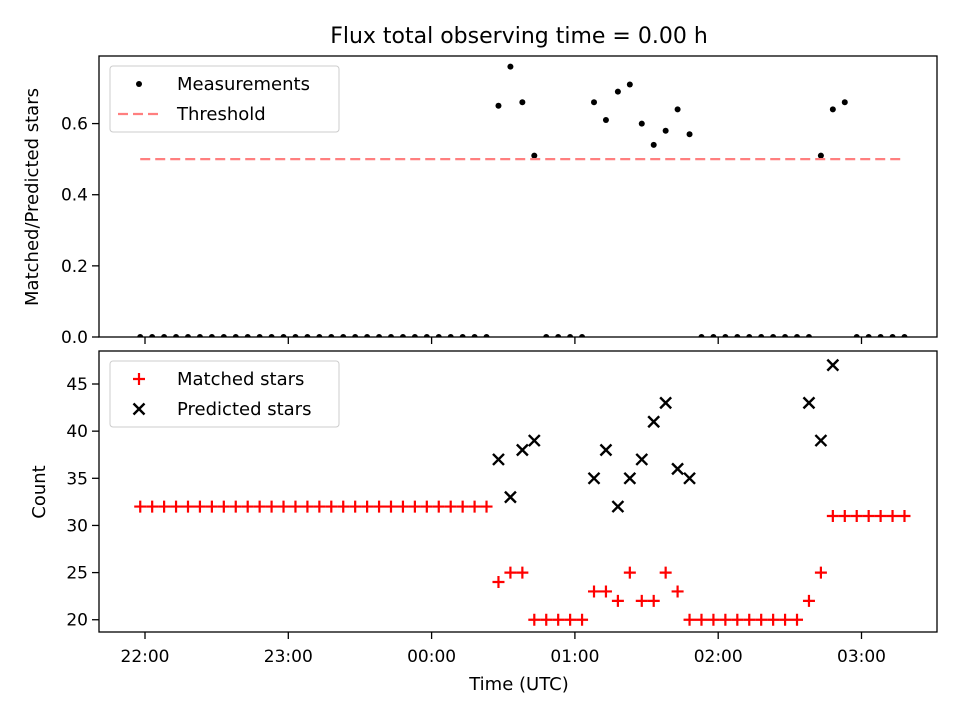 This screenshot has height=720, width=960. I want to click on y-tick-label: 20, so click(77, 621).